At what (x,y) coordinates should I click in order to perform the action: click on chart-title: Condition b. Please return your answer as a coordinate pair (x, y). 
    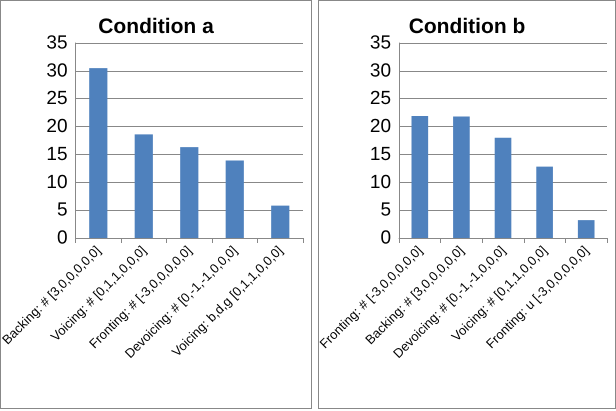
    Looking at the image, I should click on (467, 26).